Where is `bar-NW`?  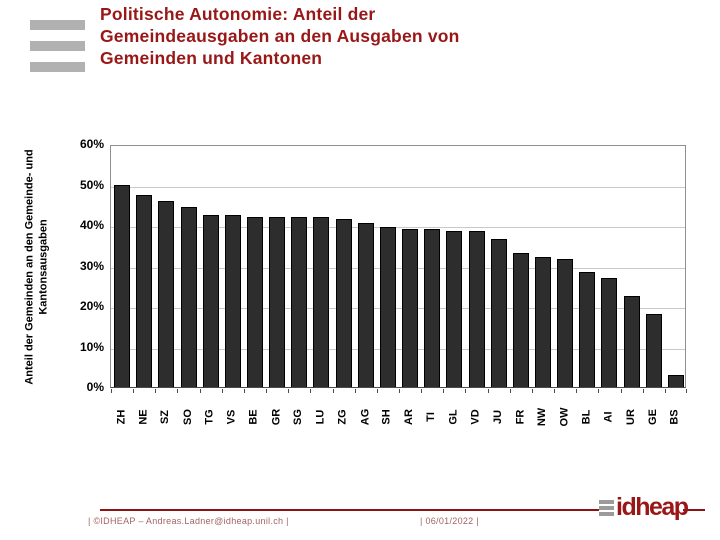
bar-NW is located at coordinates (543, 322).